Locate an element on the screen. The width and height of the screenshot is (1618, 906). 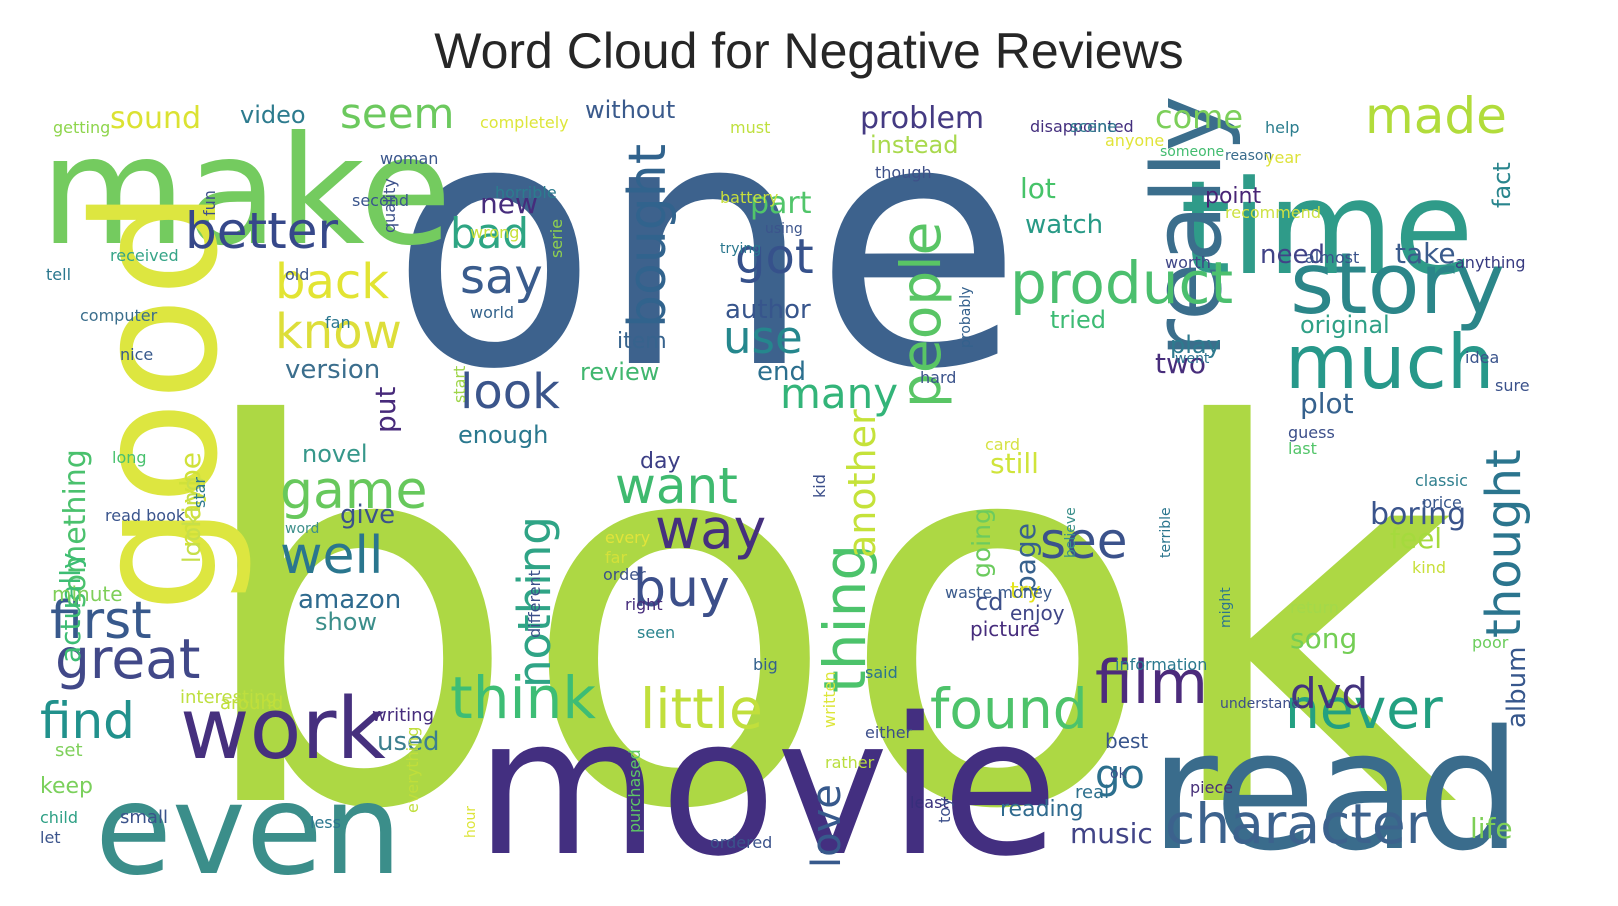
cloud-word: ok is located at coordinates (1119, 774).